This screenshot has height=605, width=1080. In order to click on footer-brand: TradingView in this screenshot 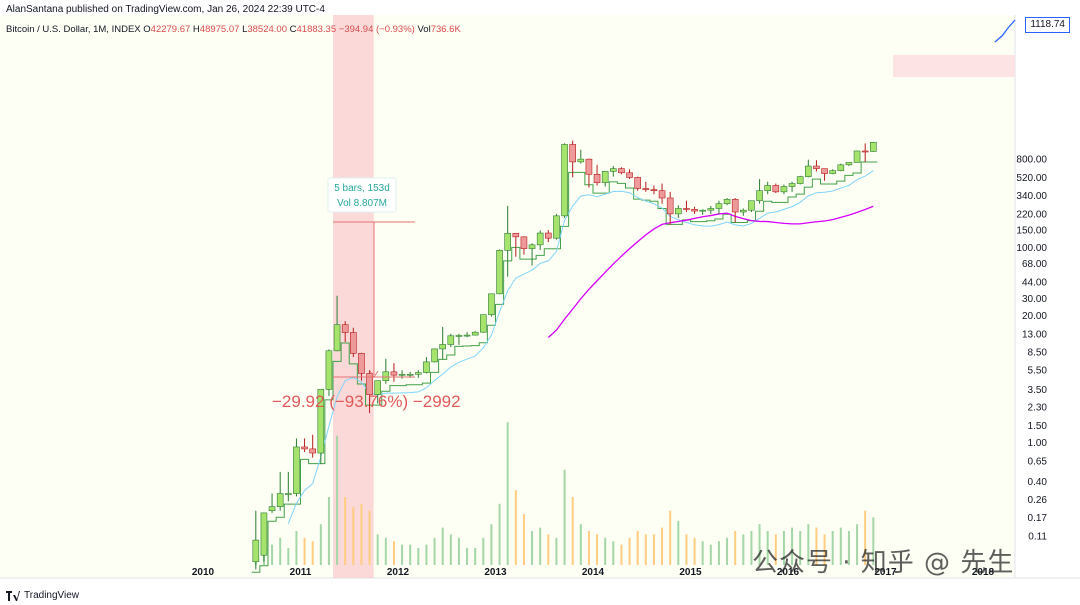, I will do `click(42, 595)`.